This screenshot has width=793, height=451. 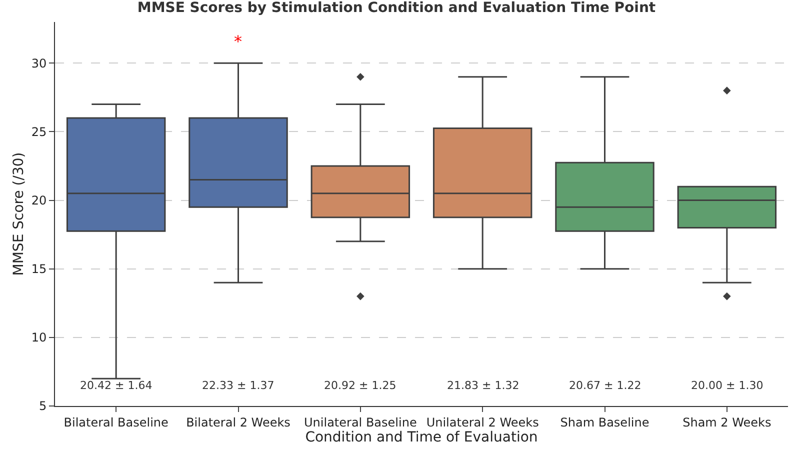 What do you see at coordinates (605, 385) in the screenshot?
I see `annotation: 20.67 ± 1.22` at bounding box center [605, 385].